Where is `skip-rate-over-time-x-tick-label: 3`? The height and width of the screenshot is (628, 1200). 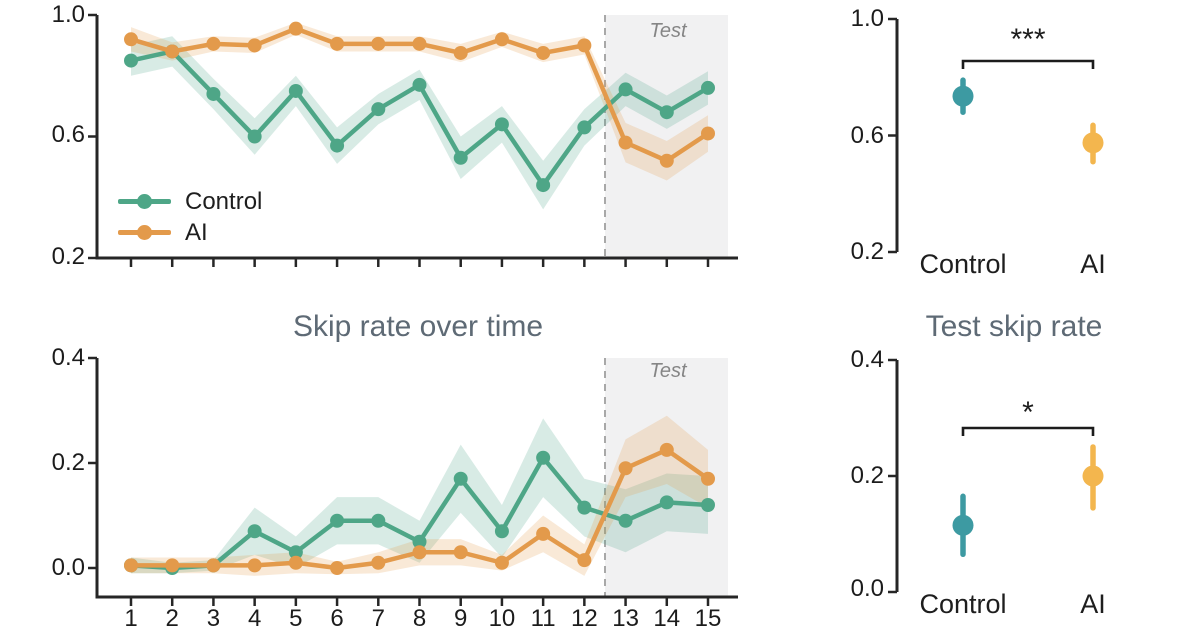
skip-rate-over-time-x-tick-label: 3 is located at coordinates (213, 616).